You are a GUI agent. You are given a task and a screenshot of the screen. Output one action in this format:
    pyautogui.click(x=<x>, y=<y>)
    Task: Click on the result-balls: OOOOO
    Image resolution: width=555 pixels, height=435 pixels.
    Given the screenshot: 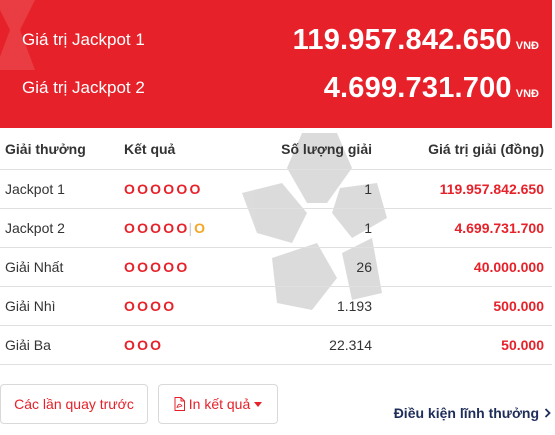 What is the action you would take?
    pyautogui.click(x=156, y=267)
    